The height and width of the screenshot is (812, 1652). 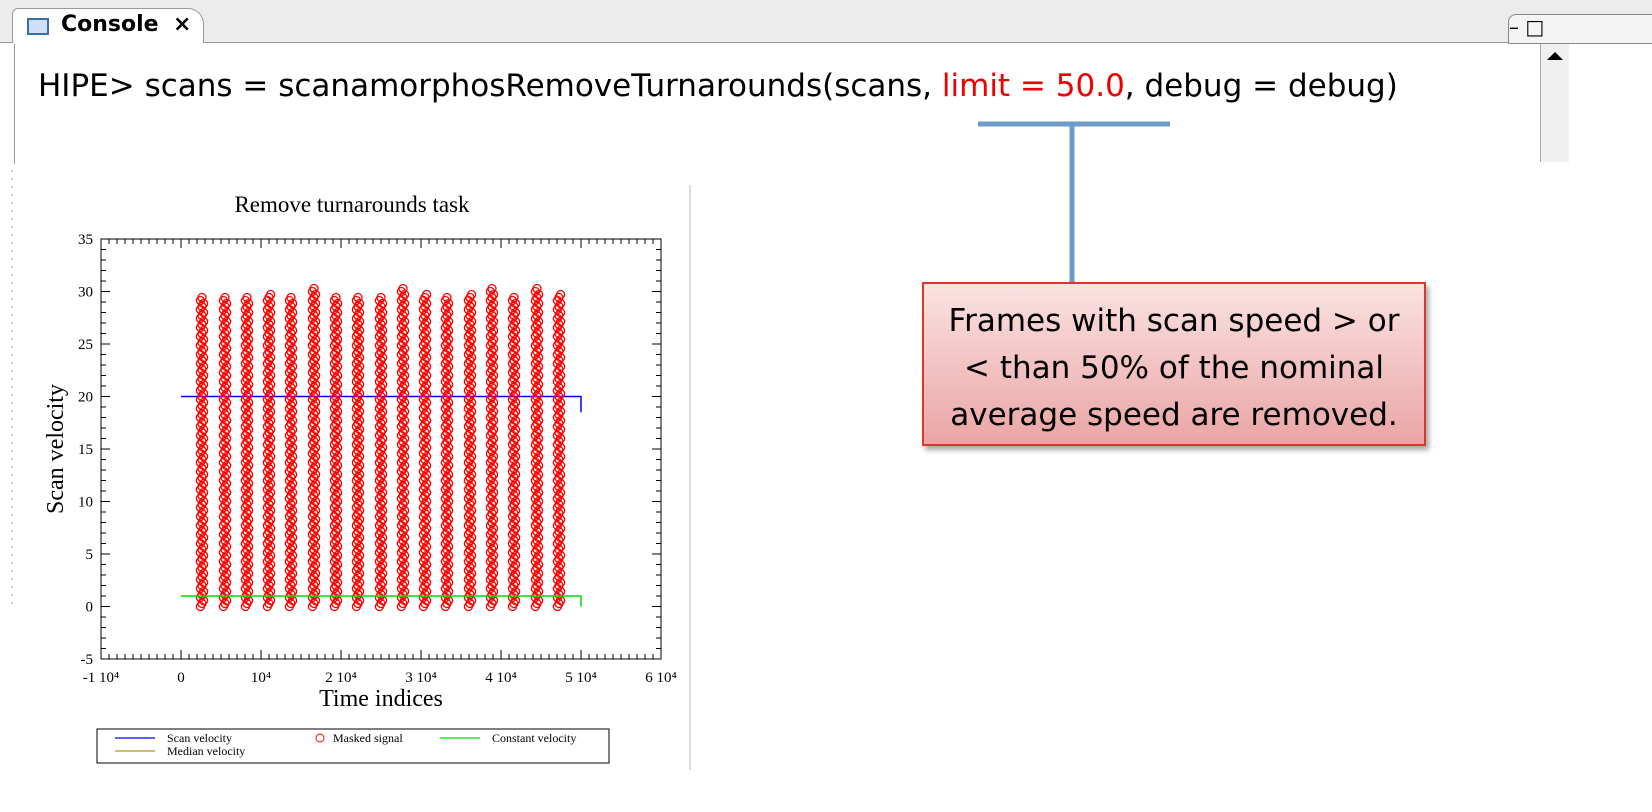 I want to click on window-buttons: – □, so click(x=1580, y=29).